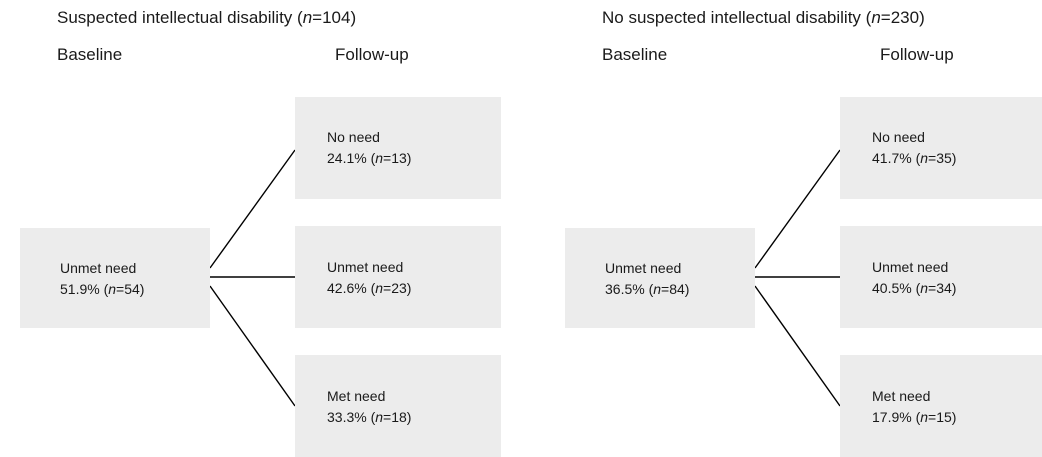 The width and height of the screenshot is (1042, 457). Describe the element at coordinates (369, 288) in the screenshot. I see `box-value: 42.6% (n=23)` at that location.